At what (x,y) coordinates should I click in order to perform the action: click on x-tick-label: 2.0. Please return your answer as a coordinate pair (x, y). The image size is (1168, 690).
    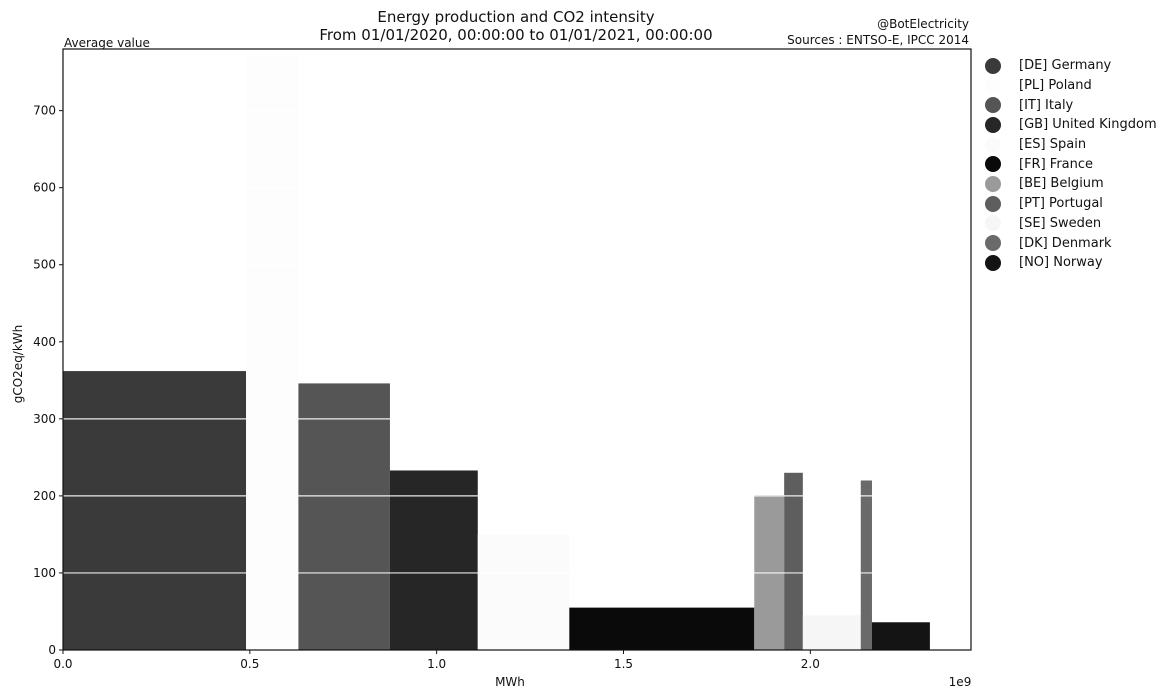
    Looking at the image, I should click on (810, 664).